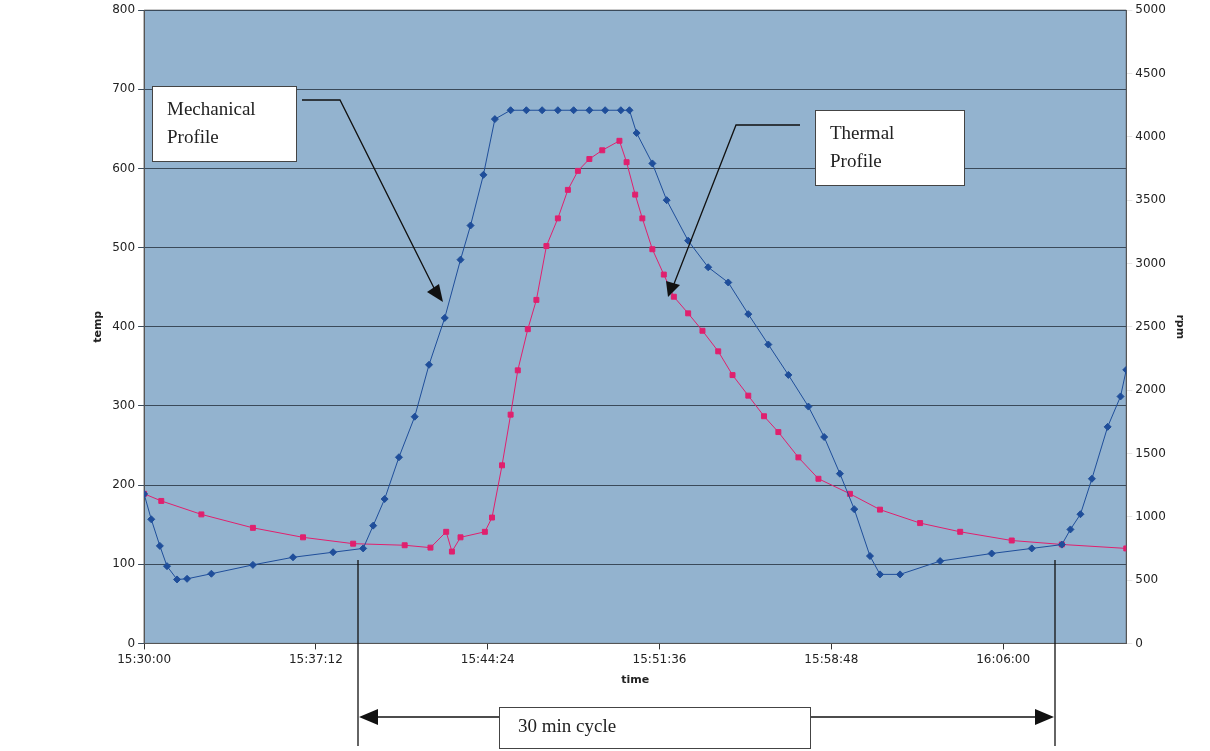 The height and width of the screenshot is (751, 1210). What do you see at coordinates (1150, 452) in the screenshot?
I see `y2-tick-label: 1500` at bounding box center [1150, 452].